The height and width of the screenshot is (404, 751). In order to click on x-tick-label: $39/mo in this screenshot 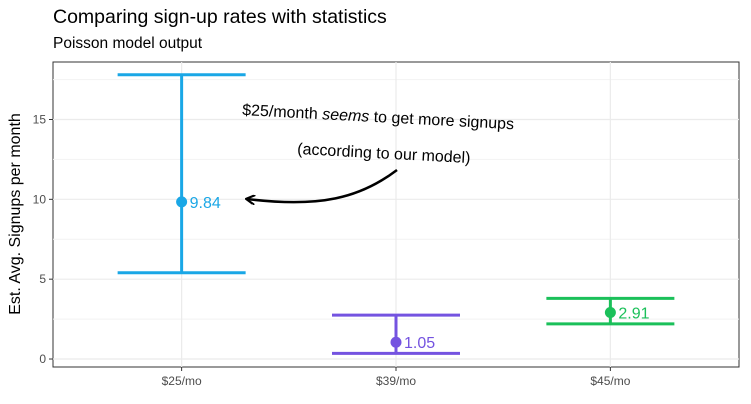, I will do `click(396, 381)`.